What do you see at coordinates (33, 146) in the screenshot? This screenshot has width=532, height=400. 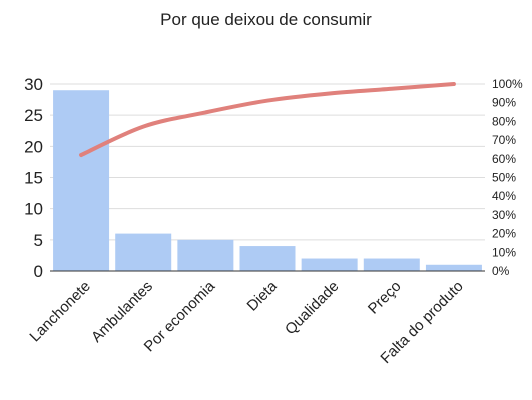 I see `y-tick-label: 20` at bounding box center [33, 146].